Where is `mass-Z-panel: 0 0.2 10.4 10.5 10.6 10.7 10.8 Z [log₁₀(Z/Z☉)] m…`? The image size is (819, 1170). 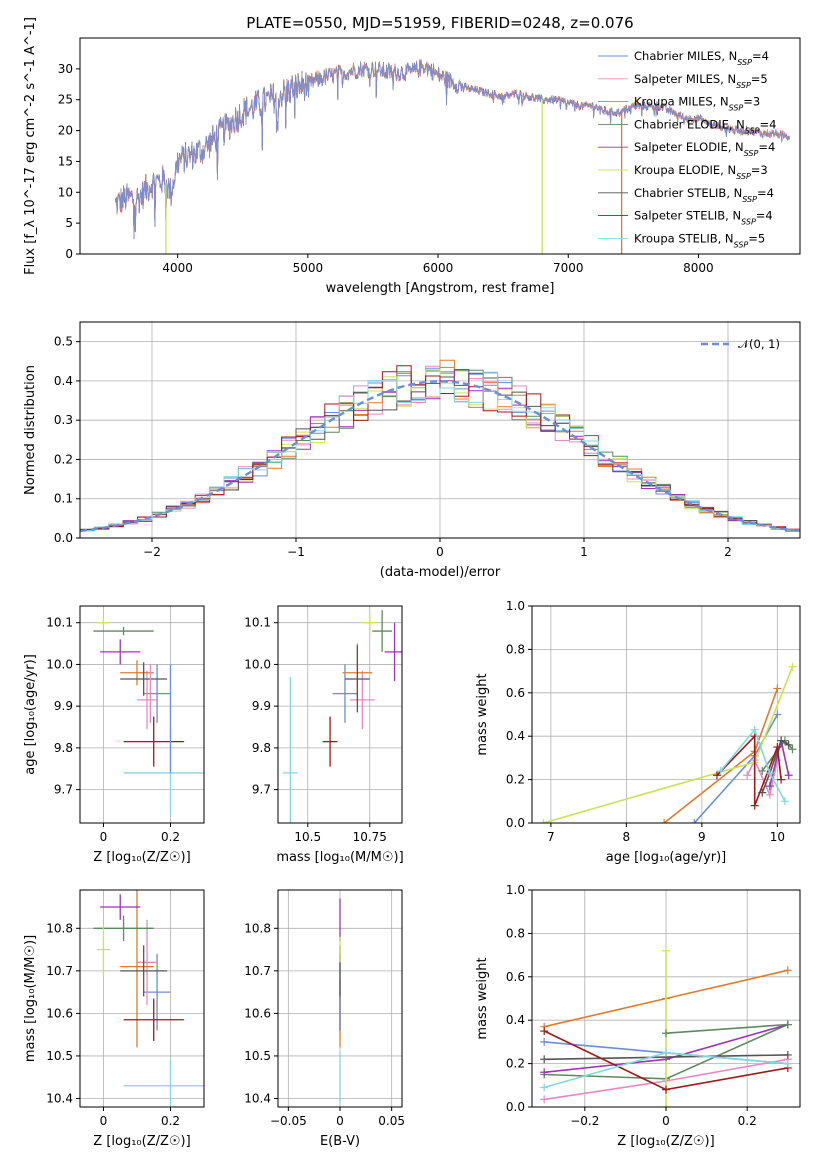
mass-Z-panel: 0 0.2 10.4 10.5 10.6 10.7 10.8 Z [log₁₀(Z/Z☉)] m… is located at coordinates (114, 1019).